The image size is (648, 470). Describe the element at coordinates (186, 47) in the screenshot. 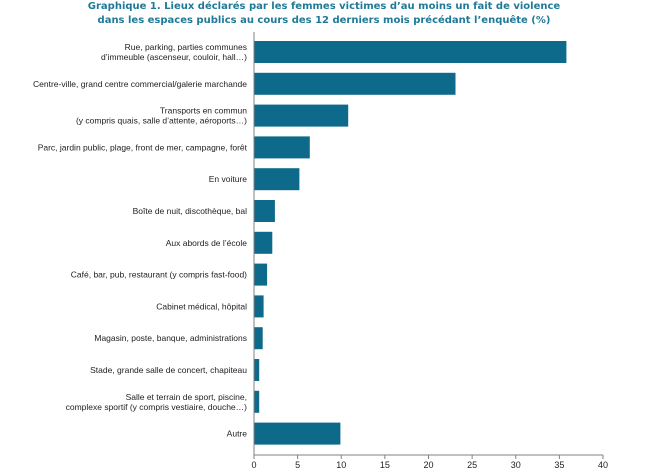

I see `category-label-0-line-0: Rue, parking, parties communes` at that location.